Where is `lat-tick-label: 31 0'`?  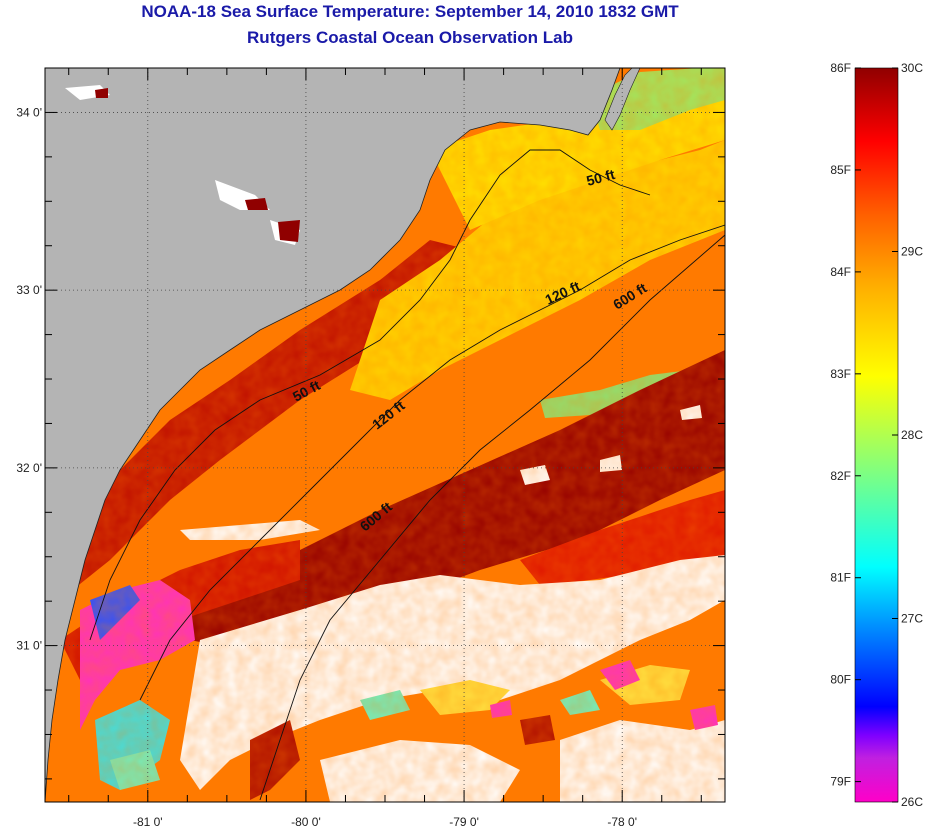 lat-tick-label: 31 0' is located at coordinates (29, 646).